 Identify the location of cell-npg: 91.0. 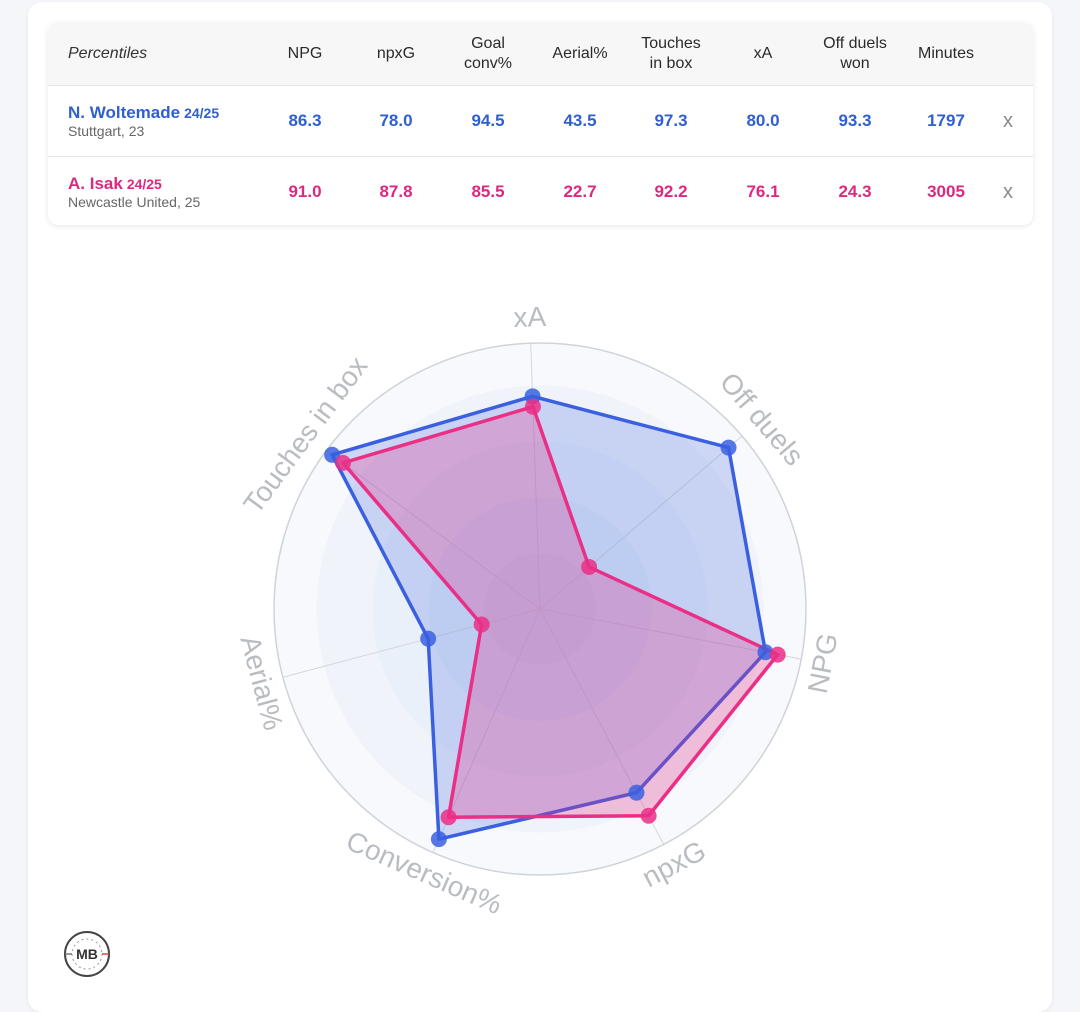
(305, 191).